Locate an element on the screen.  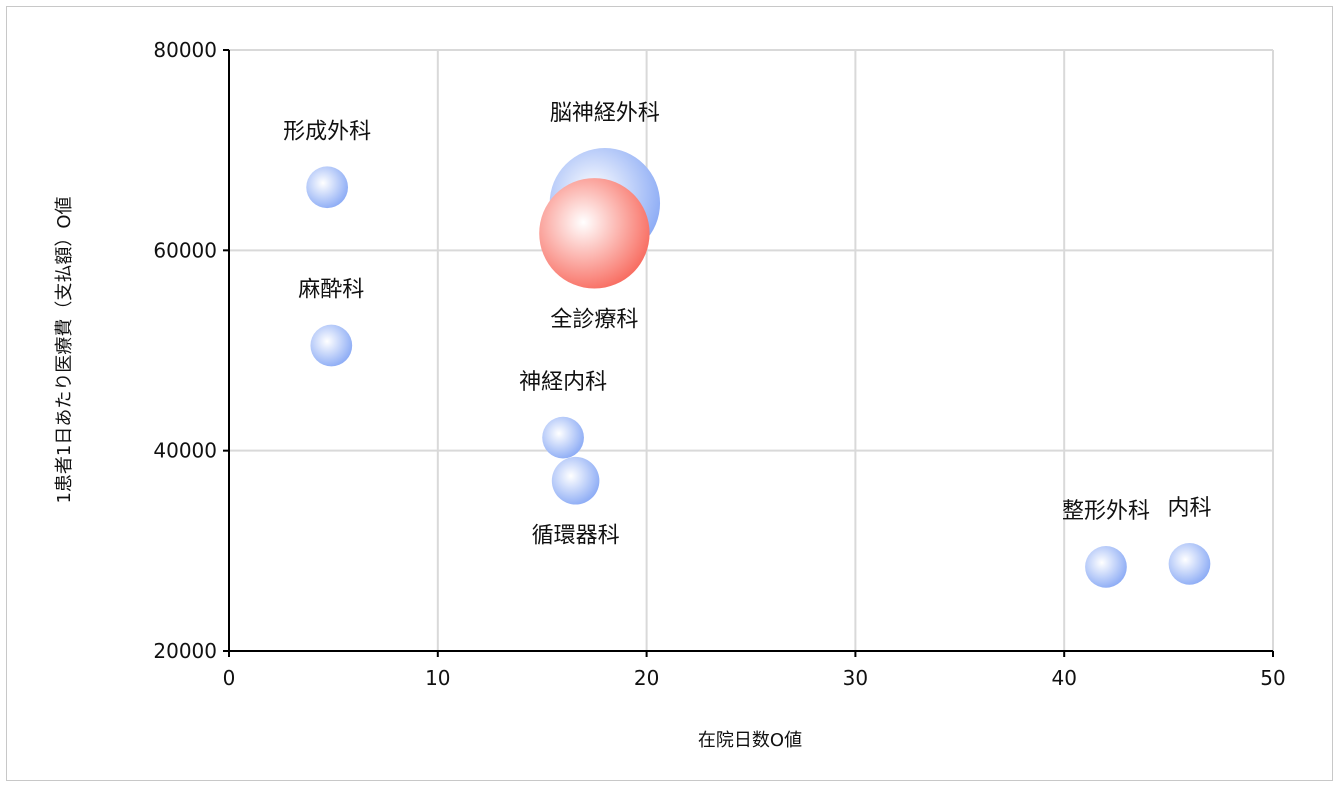
x-tick-label: 40 is located at coordinates (1063, 678).